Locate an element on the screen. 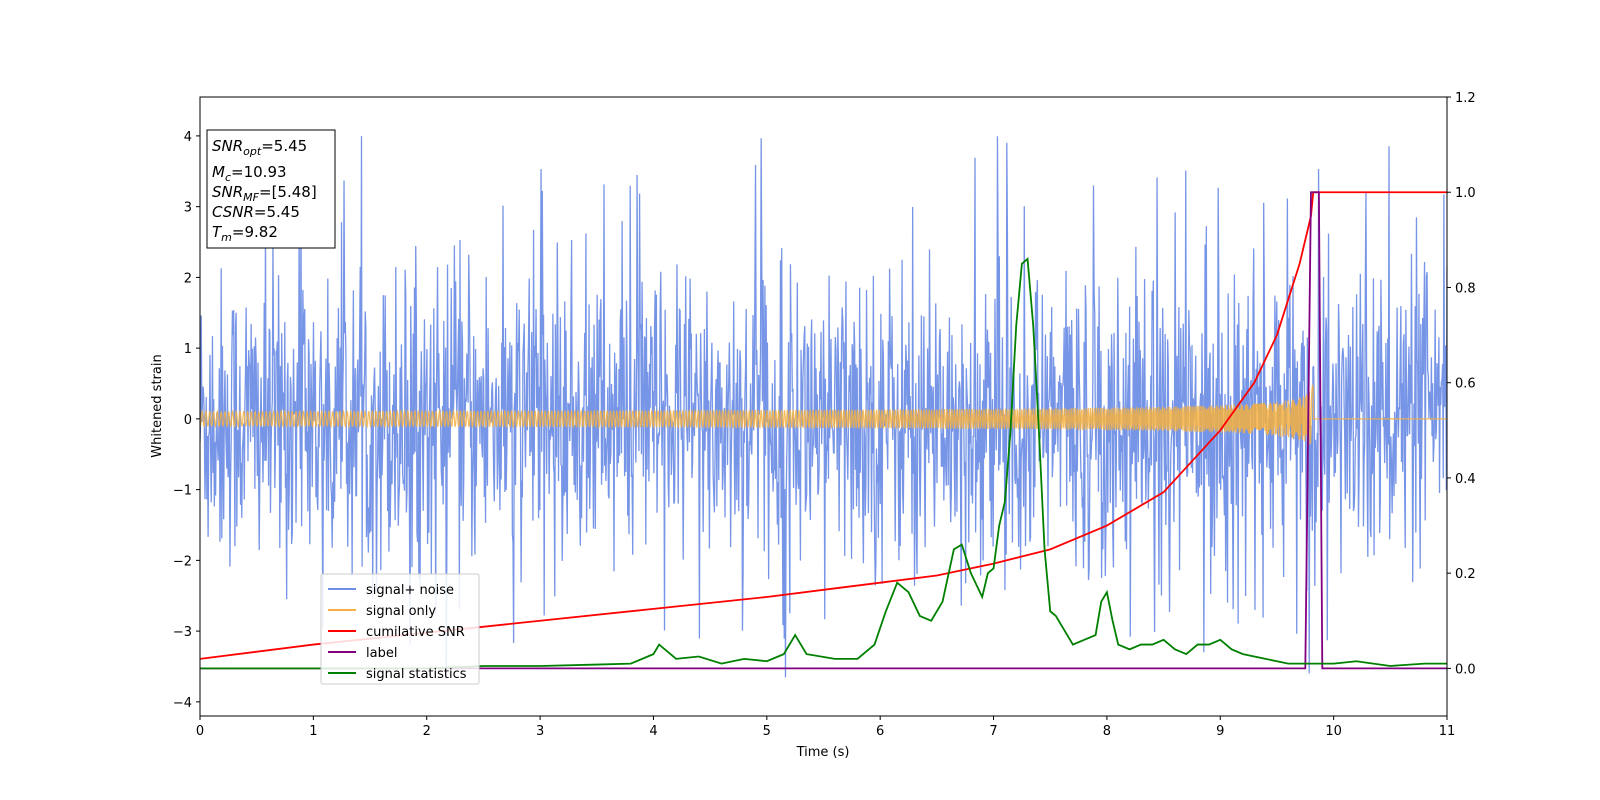 The width and height of the screenshot is (1600, 800). y-right-tick-label: 0.2 is located at coordinates (1465, 574).